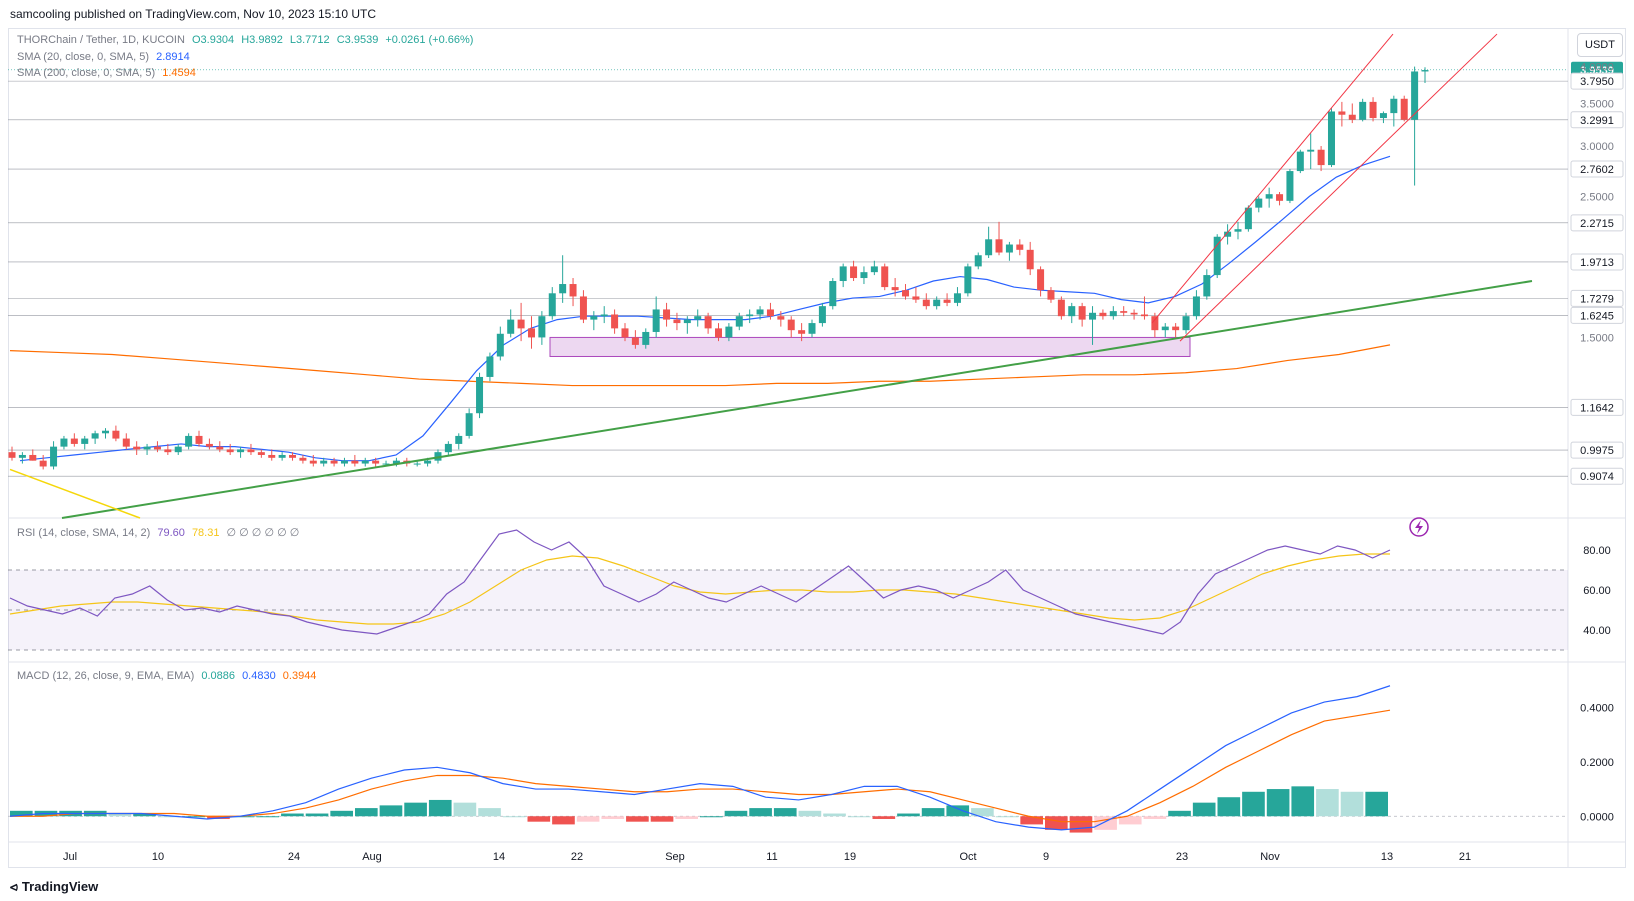 The height and width of the screenshot is (901, 1634). What do you see at coordinates (1597, 104) in the screenshot?
I see `price-tick-label: 3.5000` at bounding box center [1597, 104].